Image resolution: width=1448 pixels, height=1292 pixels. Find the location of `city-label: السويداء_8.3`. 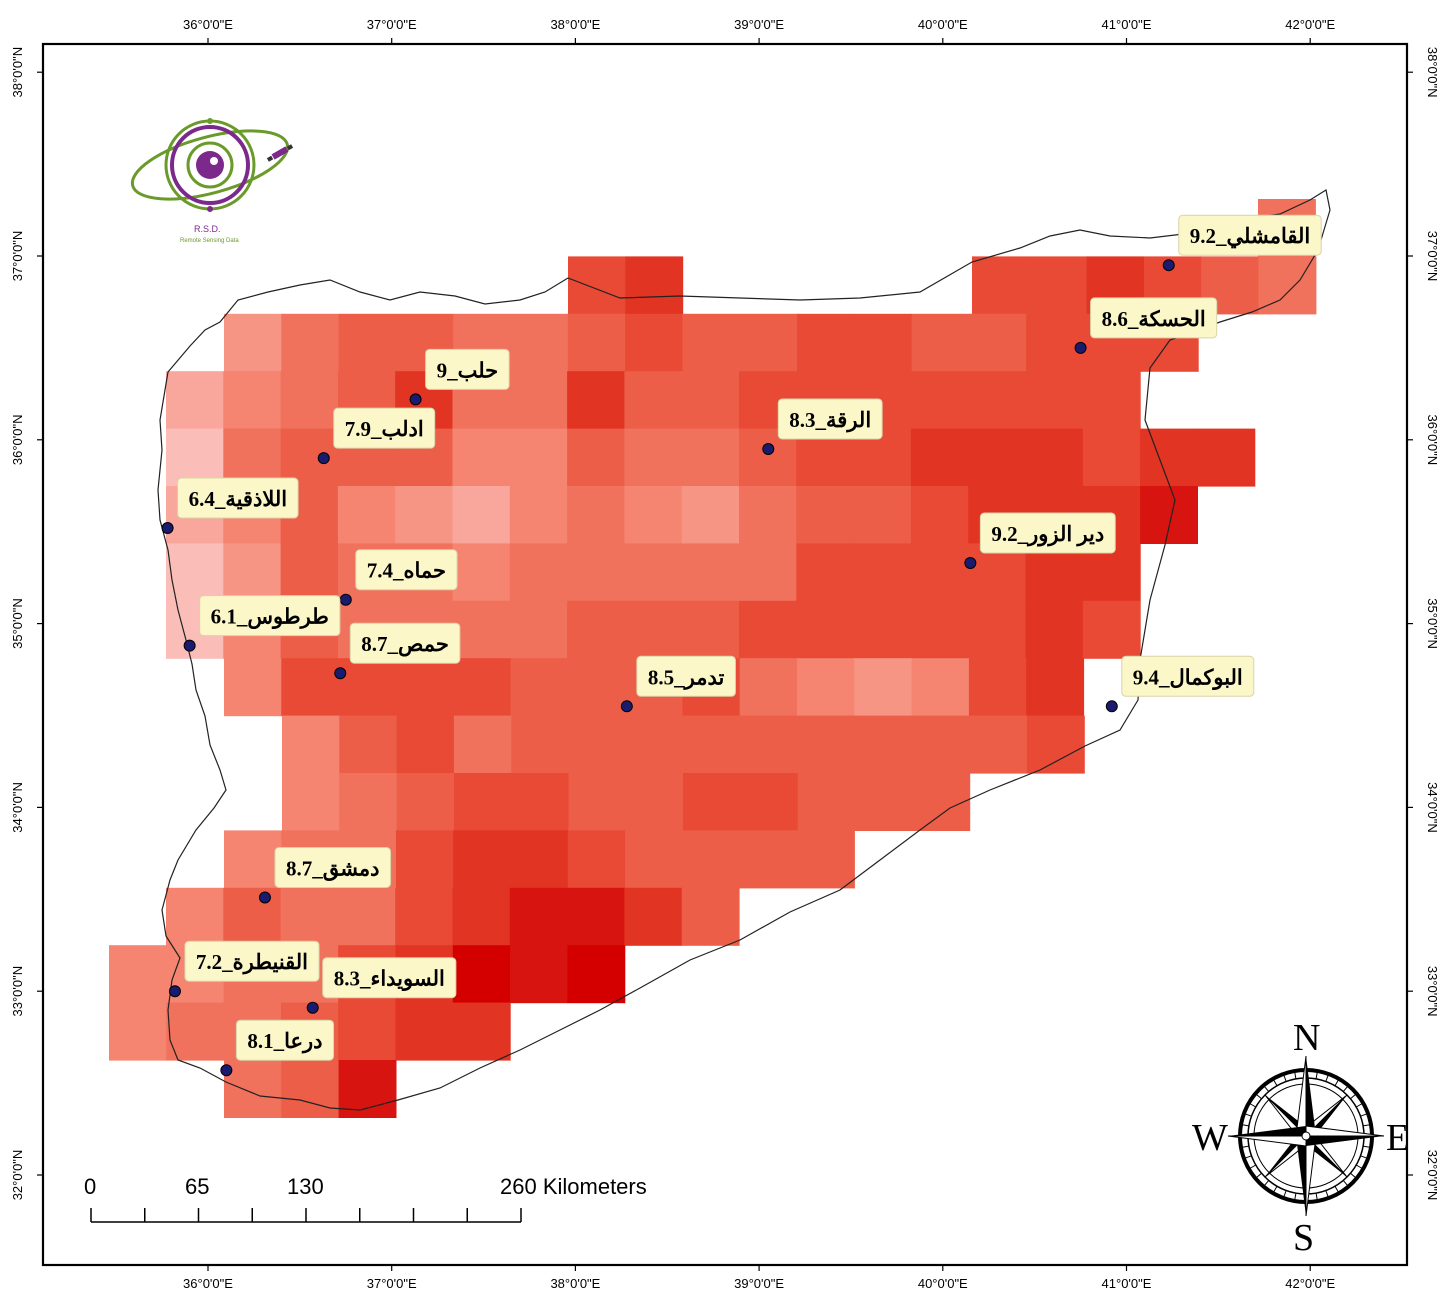

city-label: السويداء_8.3 is located at coordinates (381, 985).